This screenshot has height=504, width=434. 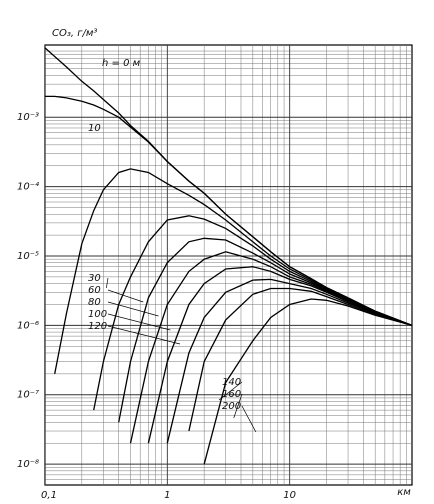 I want to click on curve-label: 200, so click(x=231, y=406).